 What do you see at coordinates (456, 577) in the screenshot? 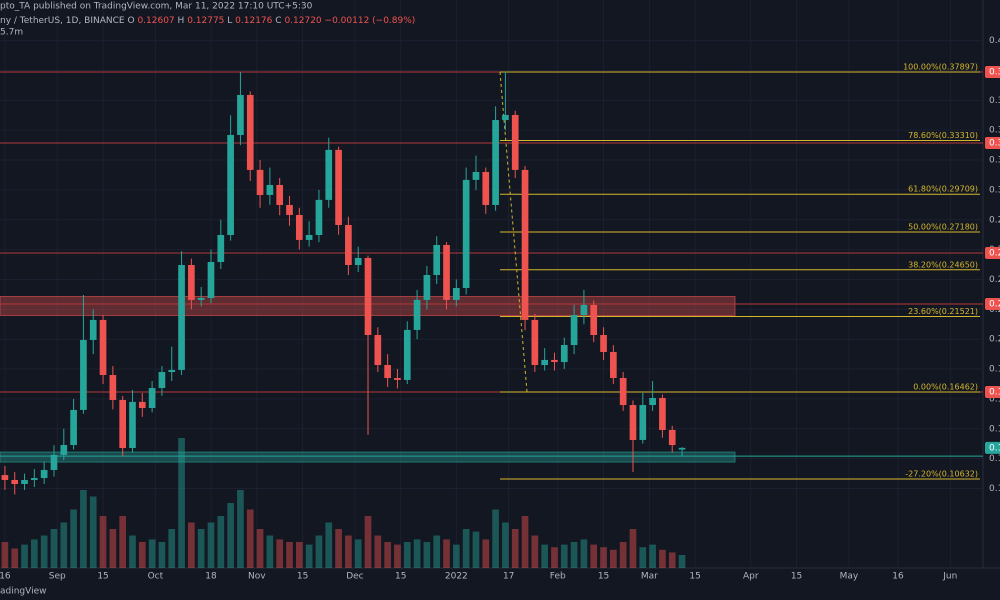
I see `x-tick-label: 2022` at bounding box center [456, 577].